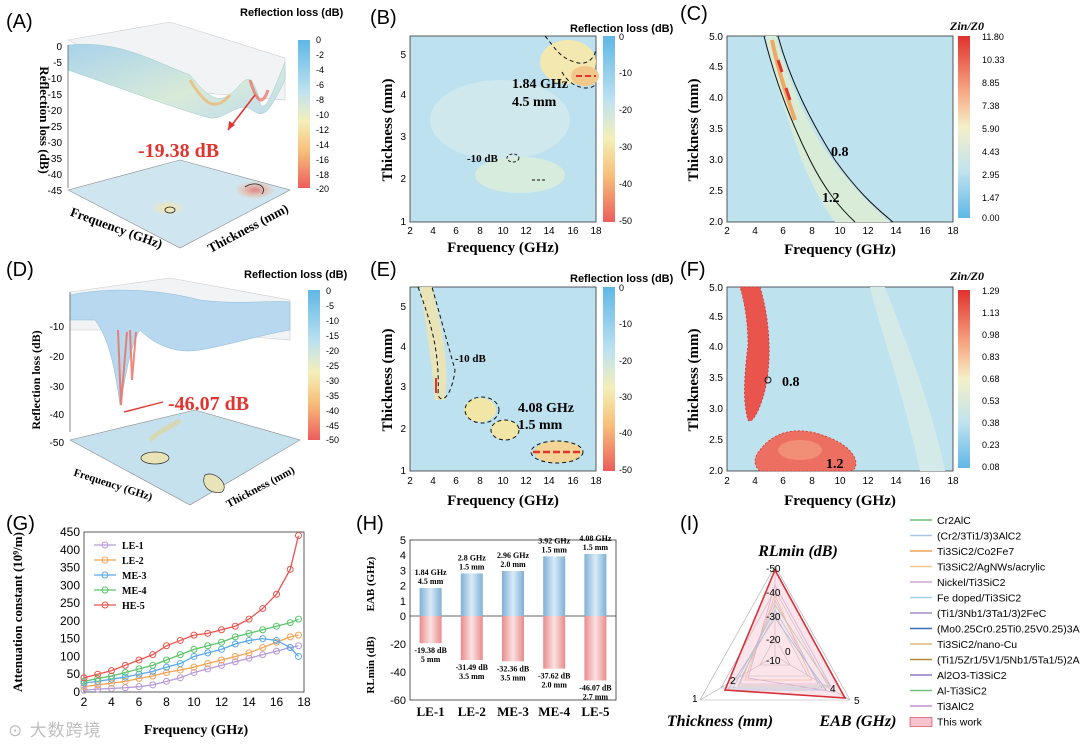 This screenshot has width=1080, height=748. I want to click on legend-swatch, so click(921, 722).